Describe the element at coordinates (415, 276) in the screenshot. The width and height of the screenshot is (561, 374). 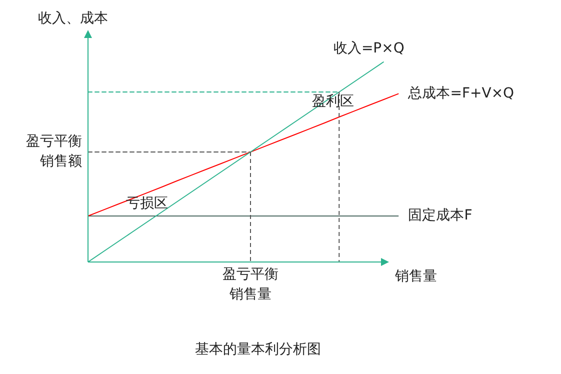
I see `x-axis-title: 销售量` at that location.